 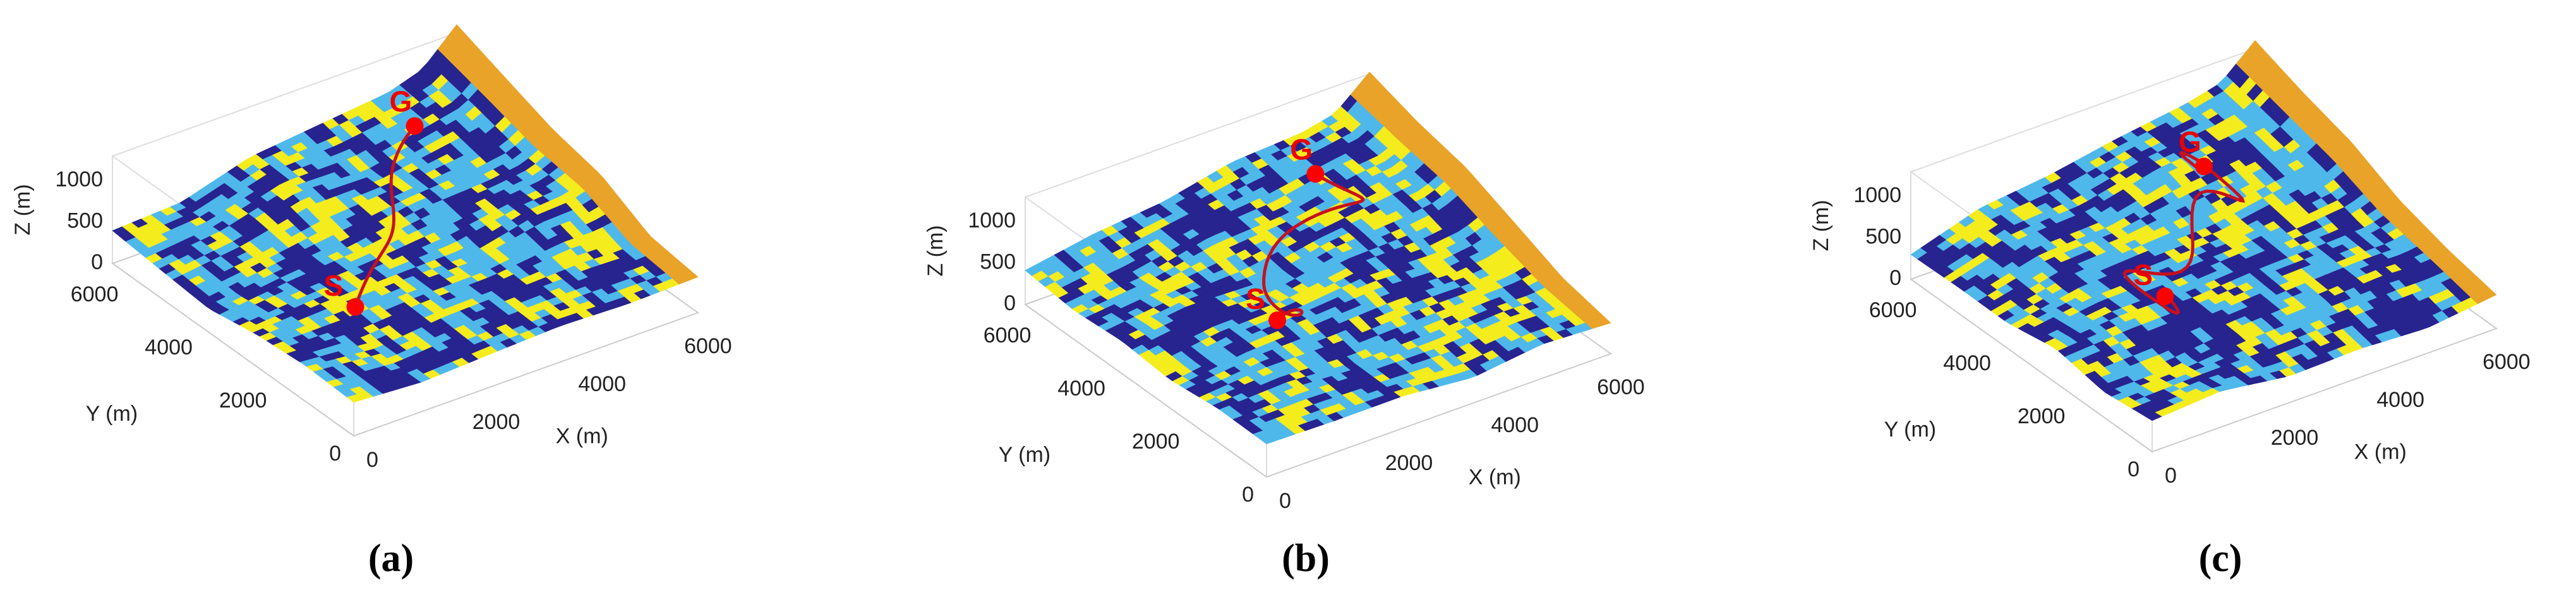 I want to click on caption: (a), so click(x=391, y=558).